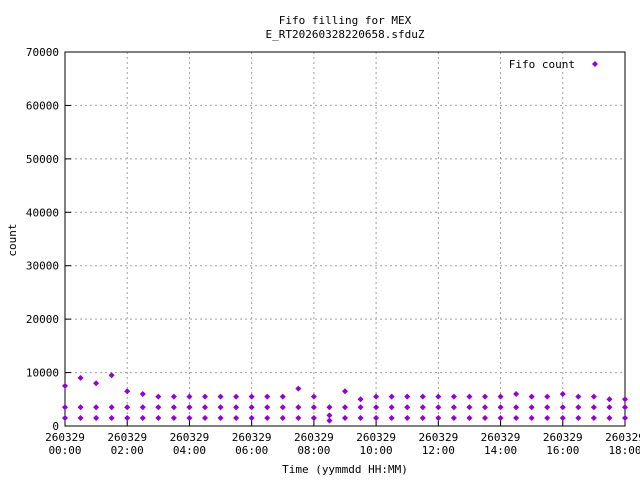 The height and width of the screenshot is (480, 640). What do you see at coordinates (562, 444) in the screenshot?
I see `x-tick-label: 260329 16:00` at bounding box center [562, 444].